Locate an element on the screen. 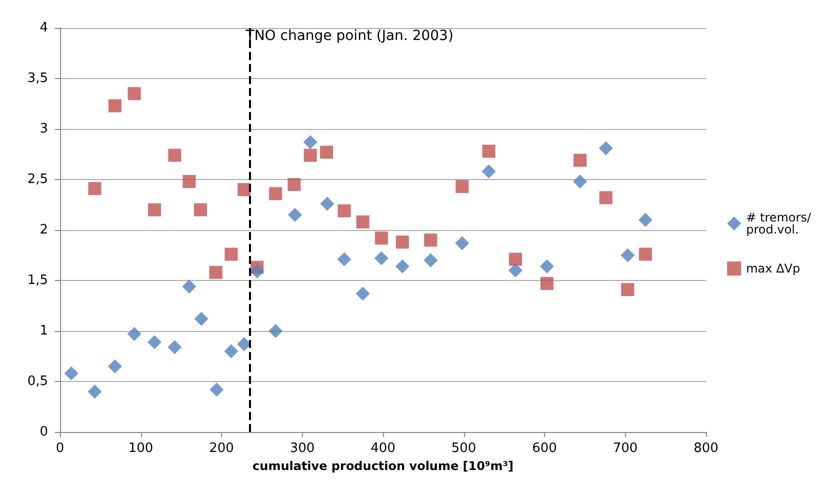 The height and width of the screenshot is (487, 826). x-tick-label: 100 is located at coordinates (141, 448).